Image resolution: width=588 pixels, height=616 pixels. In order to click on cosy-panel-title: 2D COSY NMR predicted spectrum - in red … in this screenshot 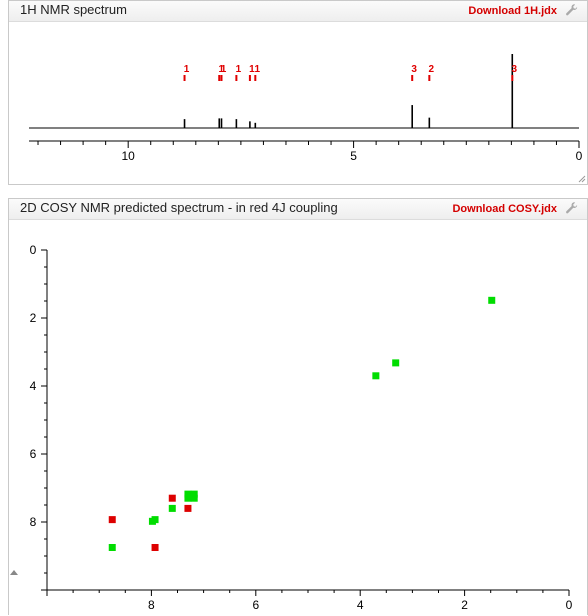, I will do `click(179, 207)`.